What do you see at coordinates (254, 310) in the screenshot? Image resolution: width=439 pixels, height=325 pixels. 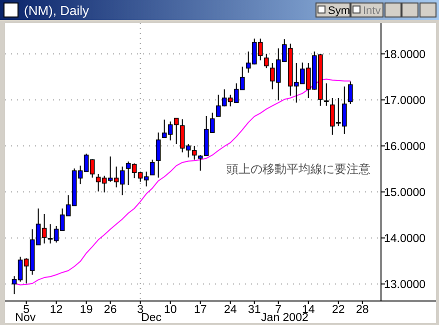 I see `x-tick-label: 31` at bounding box center [254, 310].